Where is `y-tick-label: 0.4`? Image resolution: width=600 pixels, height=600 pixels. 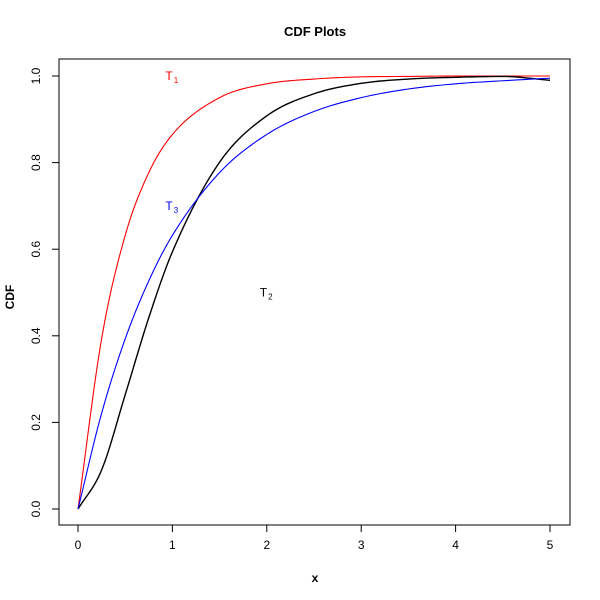
y-tick-label: 0.4 is located at coordinates (36, 335).